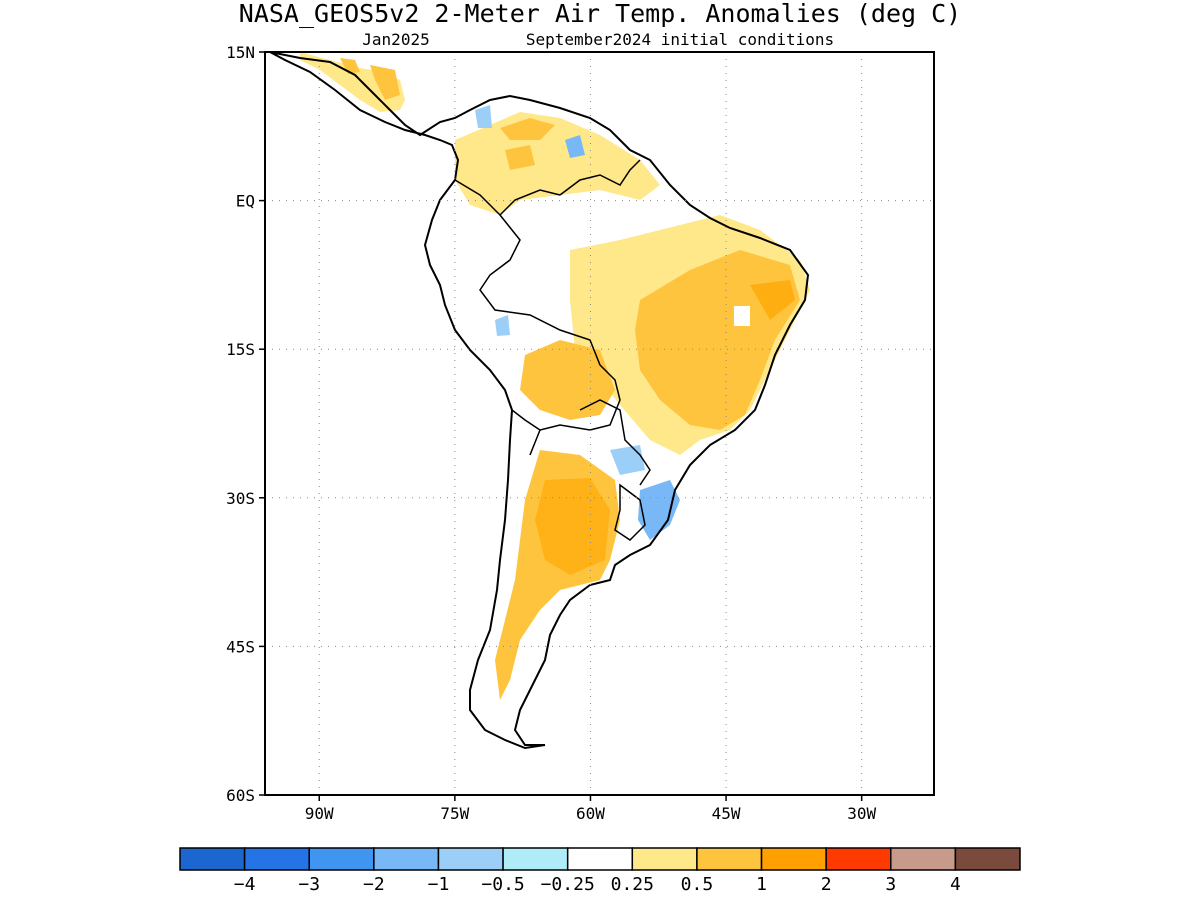  What do you see at coordinates (861, 813) in the screenshot?
I see `lon-tick-label: 30W` at bounding box center [861, 813].